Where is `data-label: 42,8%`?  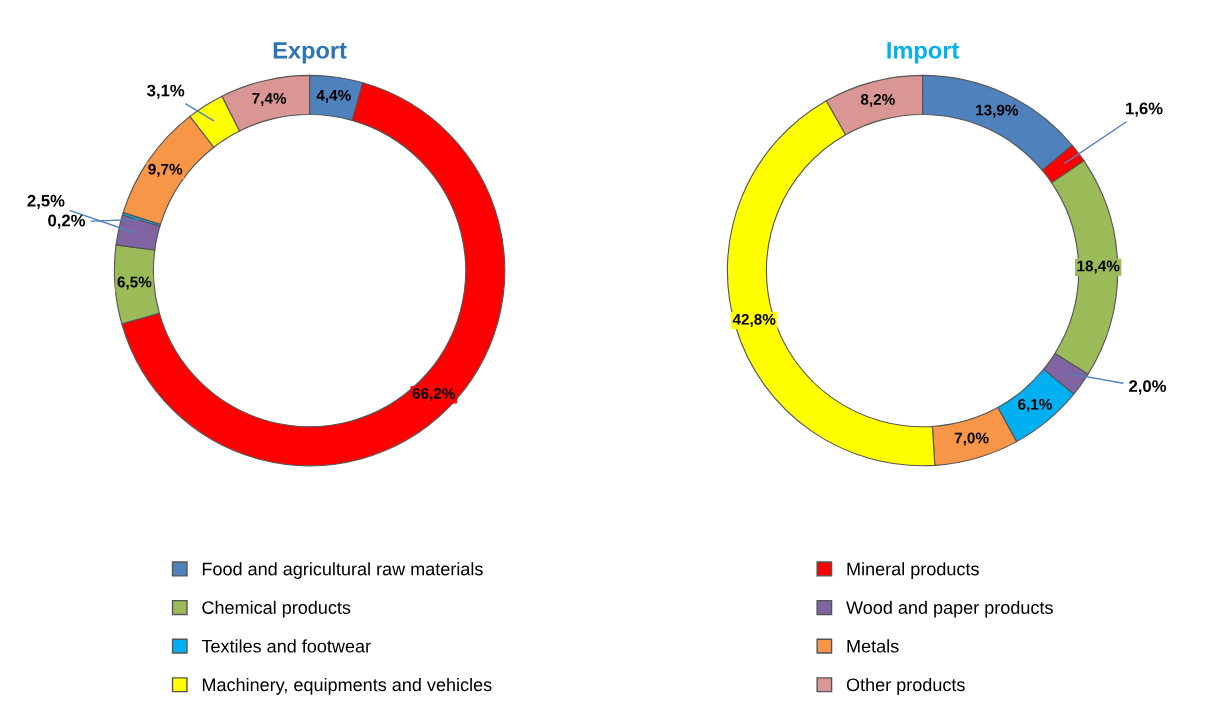
data-label: 42,8% is located at coordinates (754, 320).